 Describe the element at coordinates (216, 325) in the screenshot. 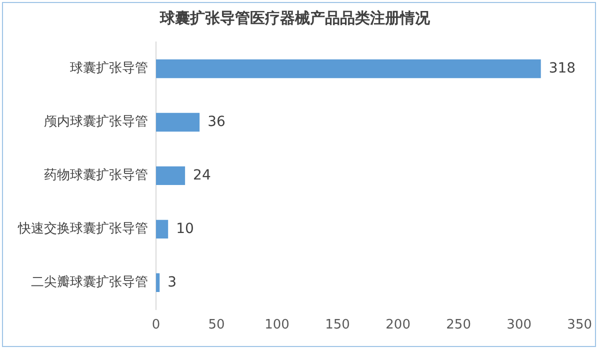

I see `x-tick-label: 50` at that location.